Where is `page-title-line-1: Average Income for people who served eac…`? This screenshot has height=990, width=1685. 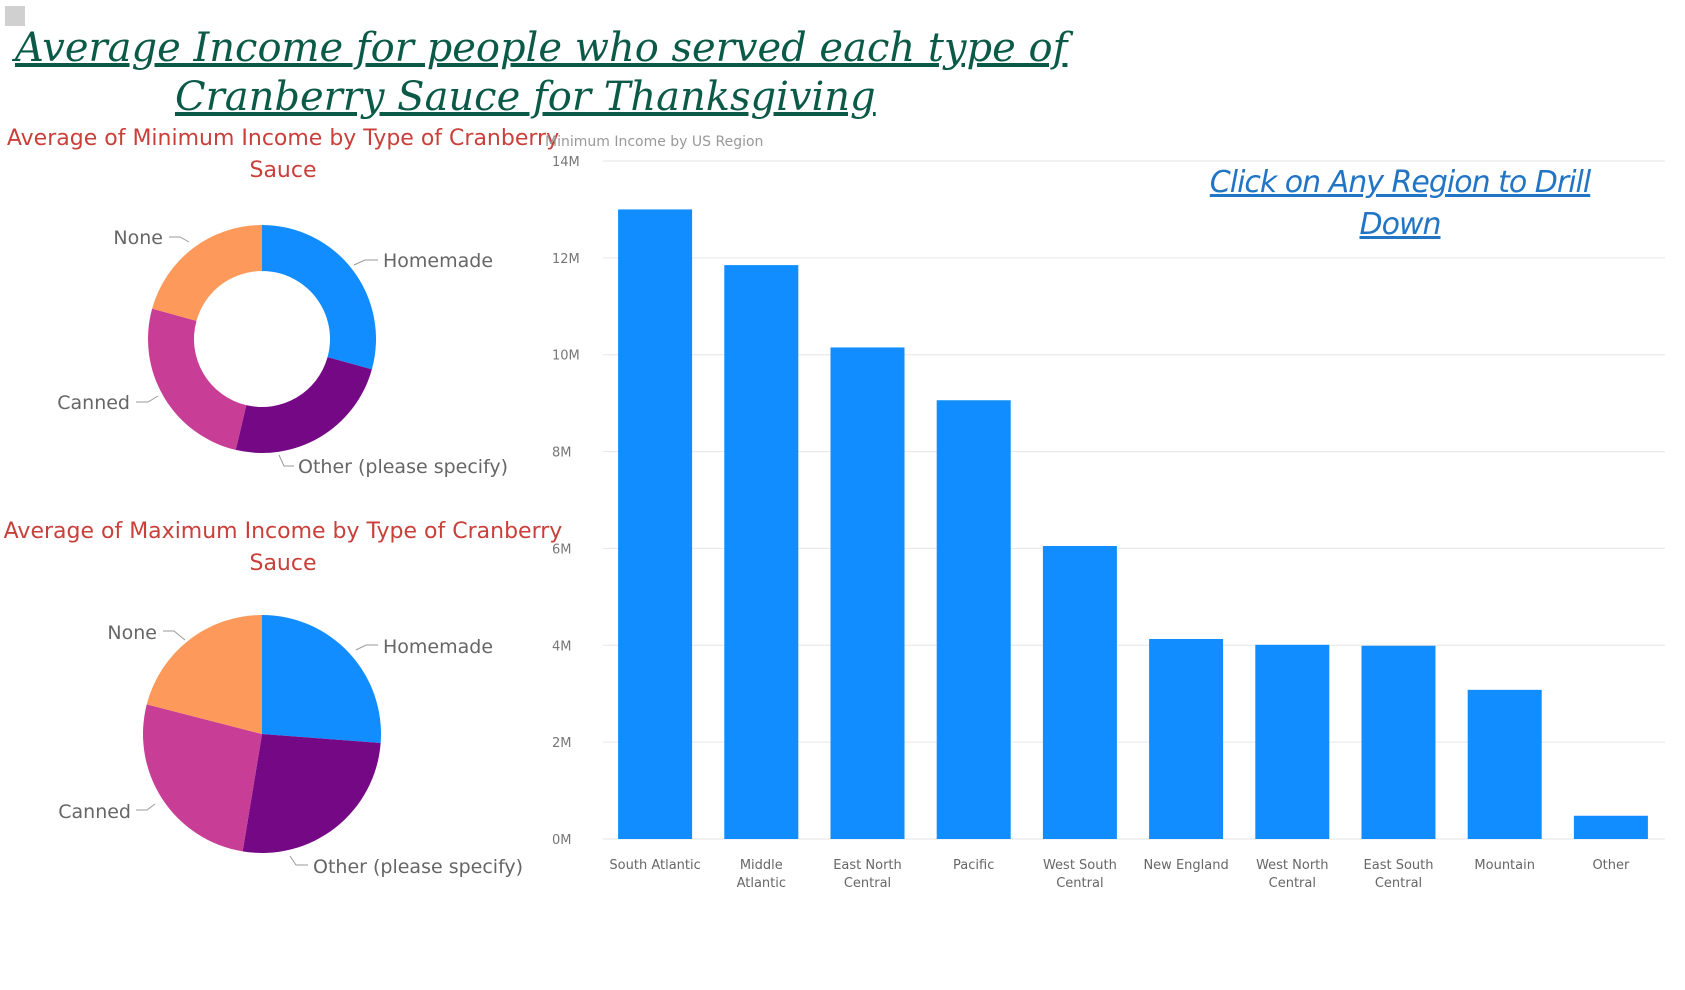
page-title-line-1: Average Income for people who served eac… is located at coordinates (541, 48).